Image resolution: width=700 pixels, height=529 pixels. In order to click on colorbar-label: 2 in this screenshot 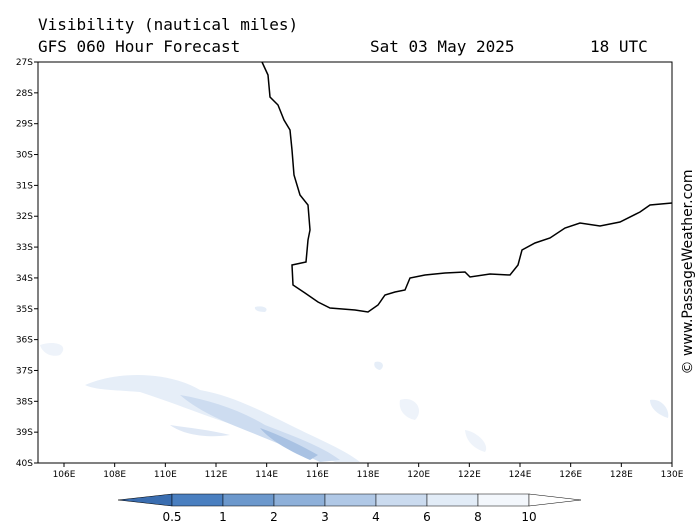, I will do `click(274, 517)`.